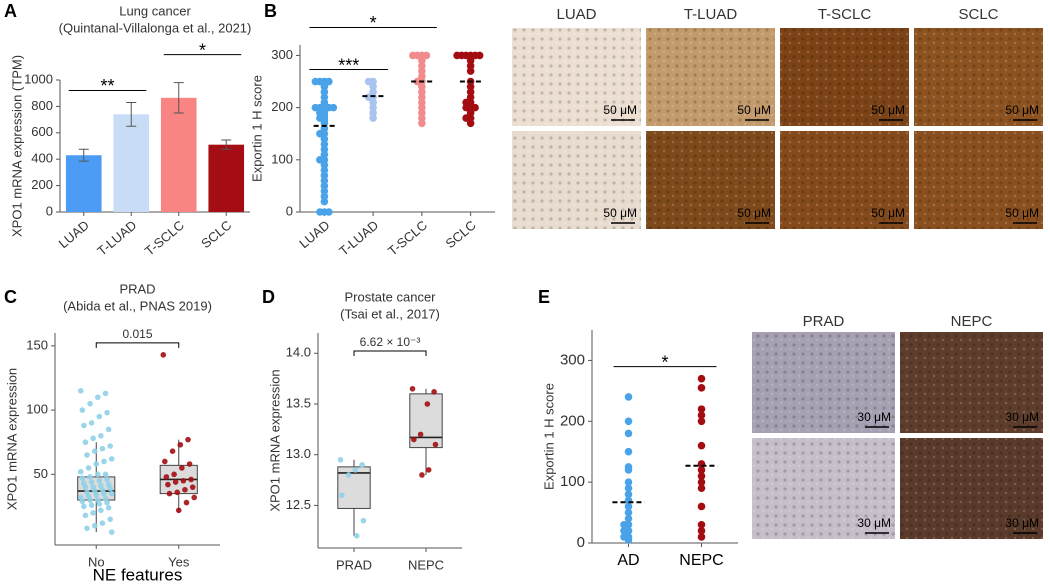  What do you see at coordinates (10, 11) in the screenshot?
I see `panel-label: A` at bounding box center [10, 11].